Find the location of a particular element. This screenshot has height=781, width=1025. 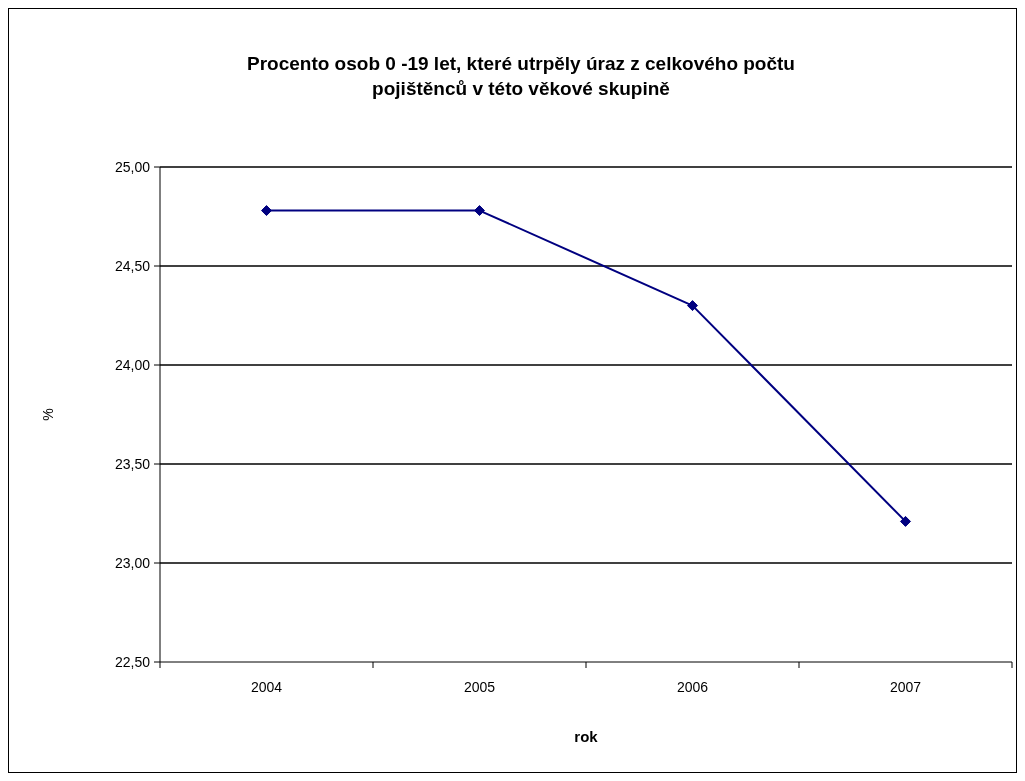

y-tick-label: 24,00 is located at coordinates (132, 364).